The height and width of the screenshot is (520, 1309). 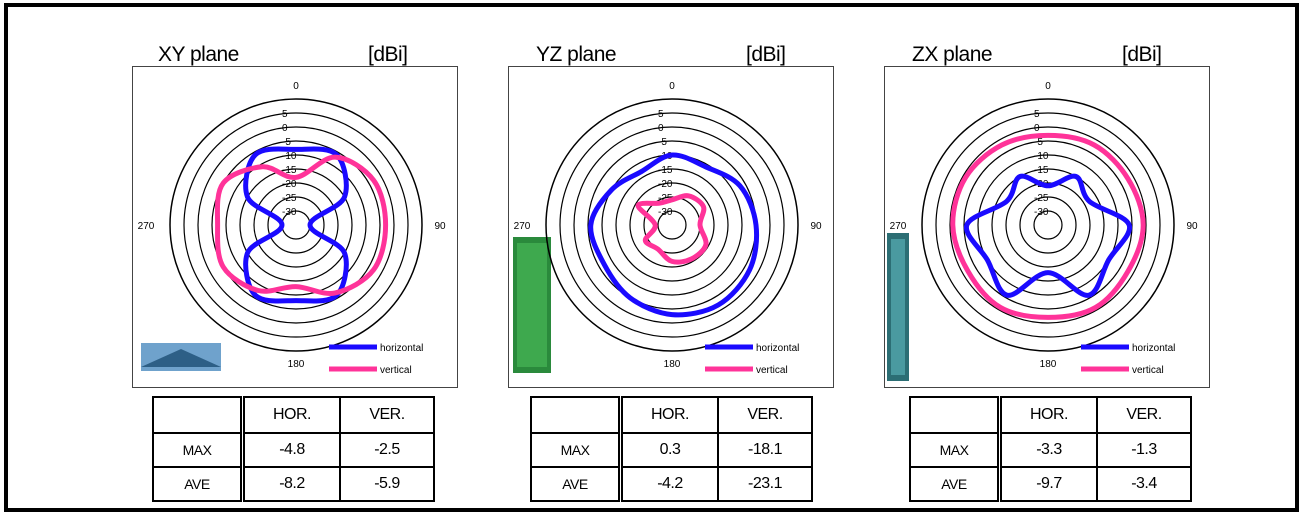 I want to click on table-row: MAX -4.8 -2.5, so click(x=293, y=450).